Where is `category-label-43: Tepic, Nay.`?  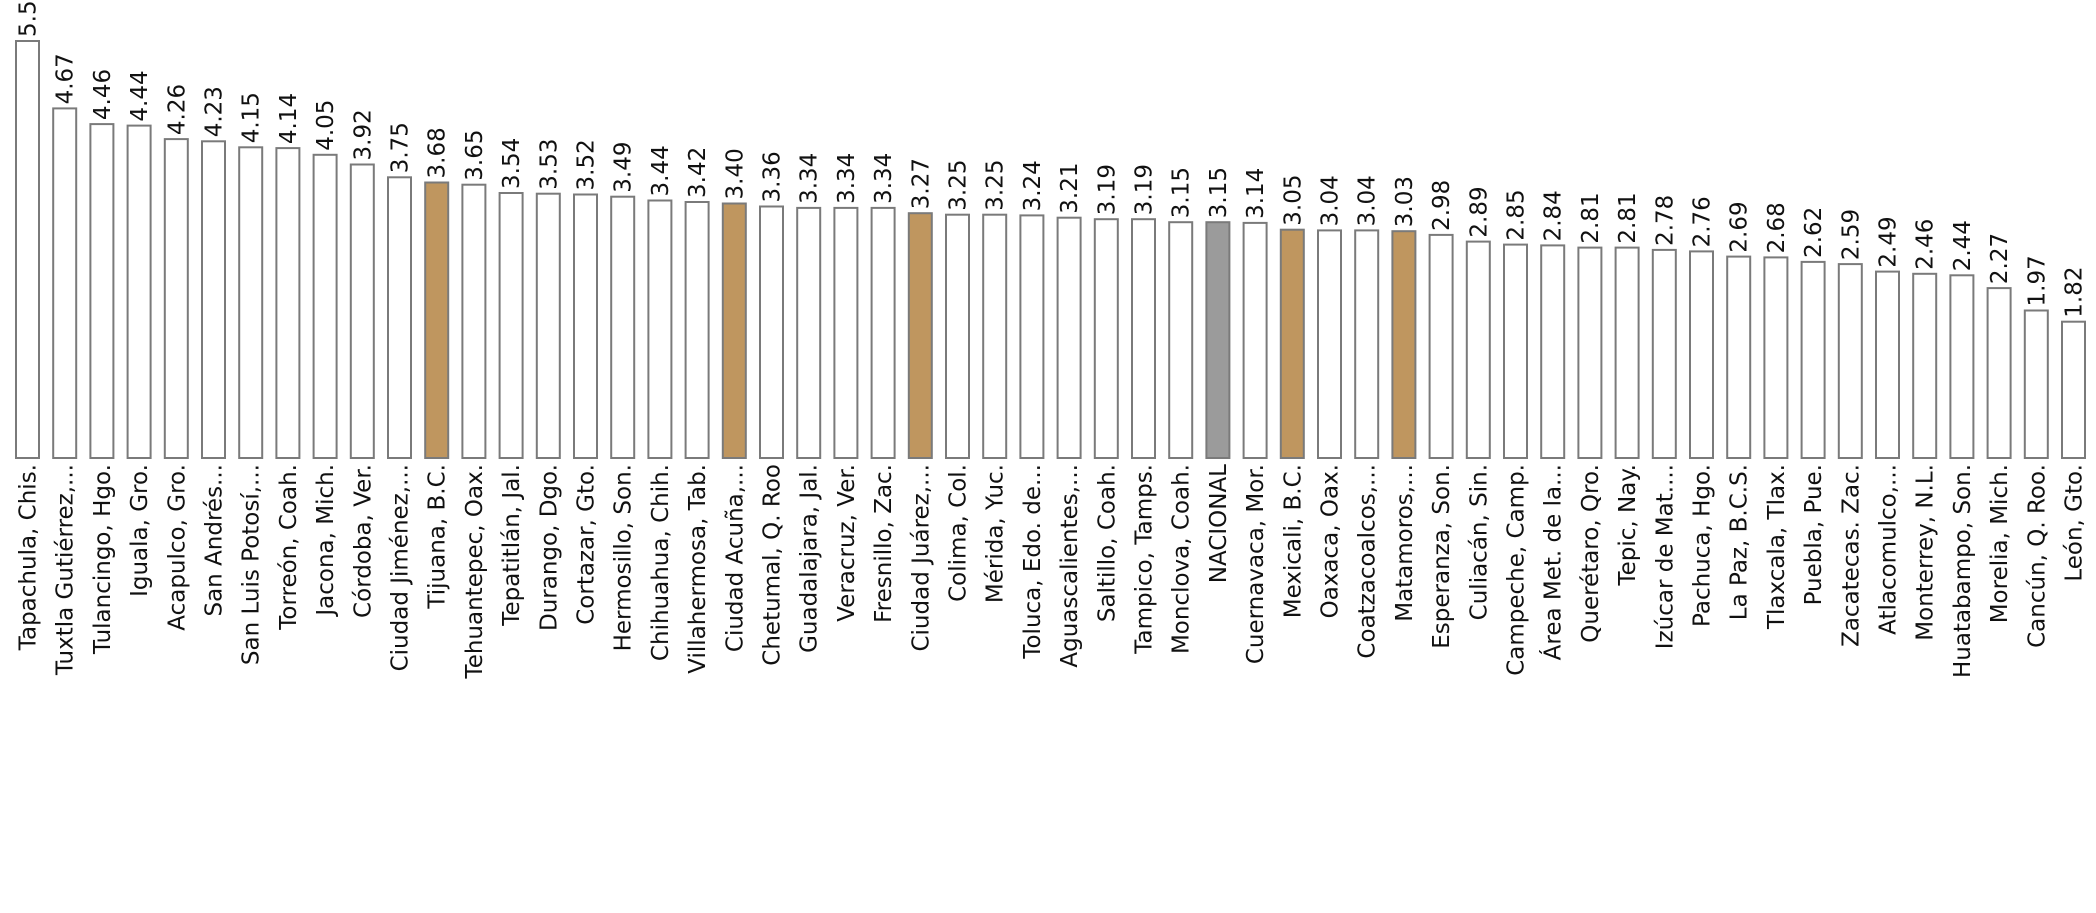
category-label-43: Tepic, Nay. is located at coordinates (1628, 525).